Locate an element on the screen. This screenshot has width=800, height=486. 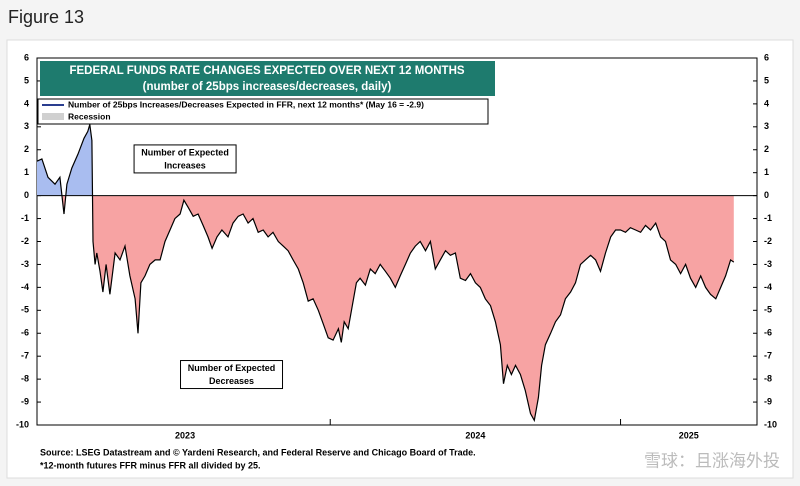
annotation-text: Decreases is located at coordinates (231, 381).